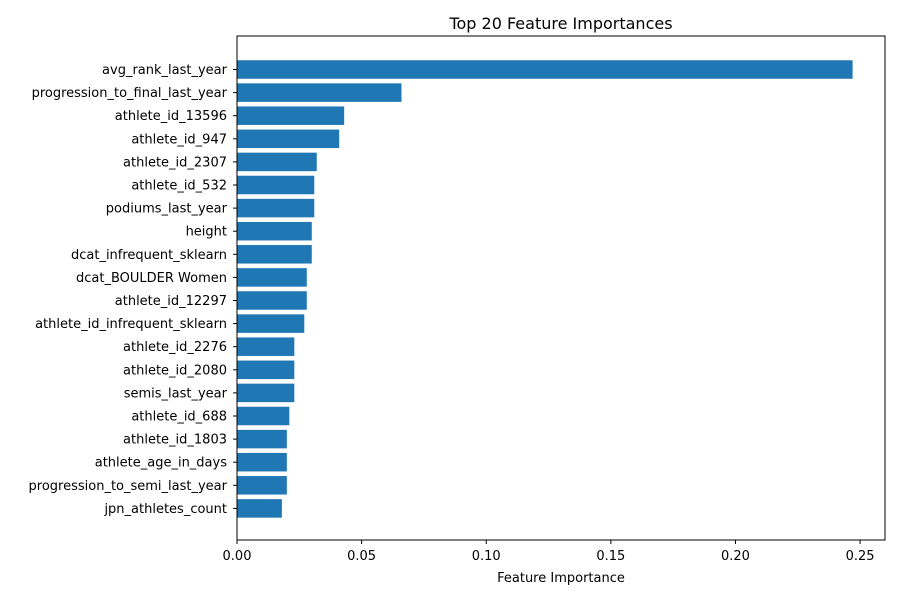  What do you see at coordinates (175, 370) in the screenshot?
I see `category-label: athlete_id_2080` at bounding box center [175, 370].